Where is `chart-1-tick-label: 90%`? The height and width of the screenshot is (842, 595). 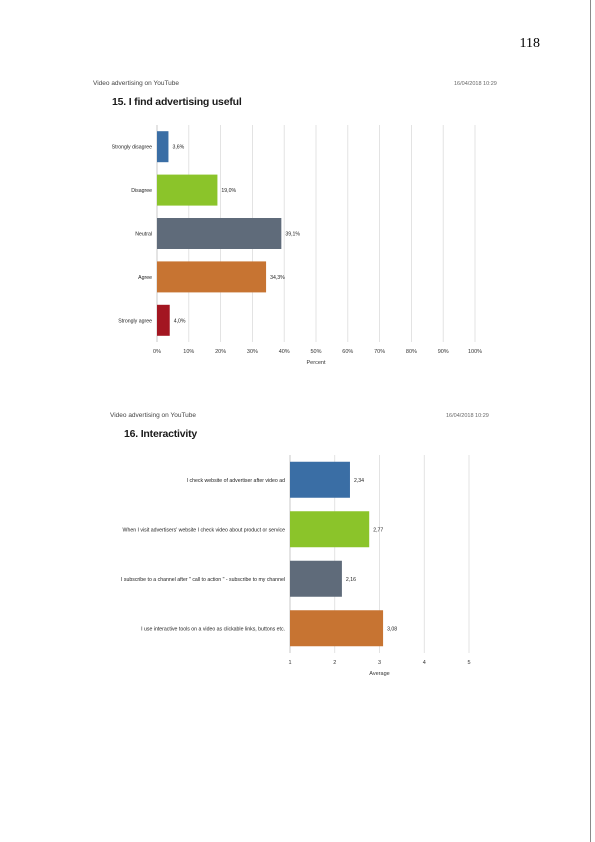
chart-1-tick-label: 90% is located at coordinates (443, 352).